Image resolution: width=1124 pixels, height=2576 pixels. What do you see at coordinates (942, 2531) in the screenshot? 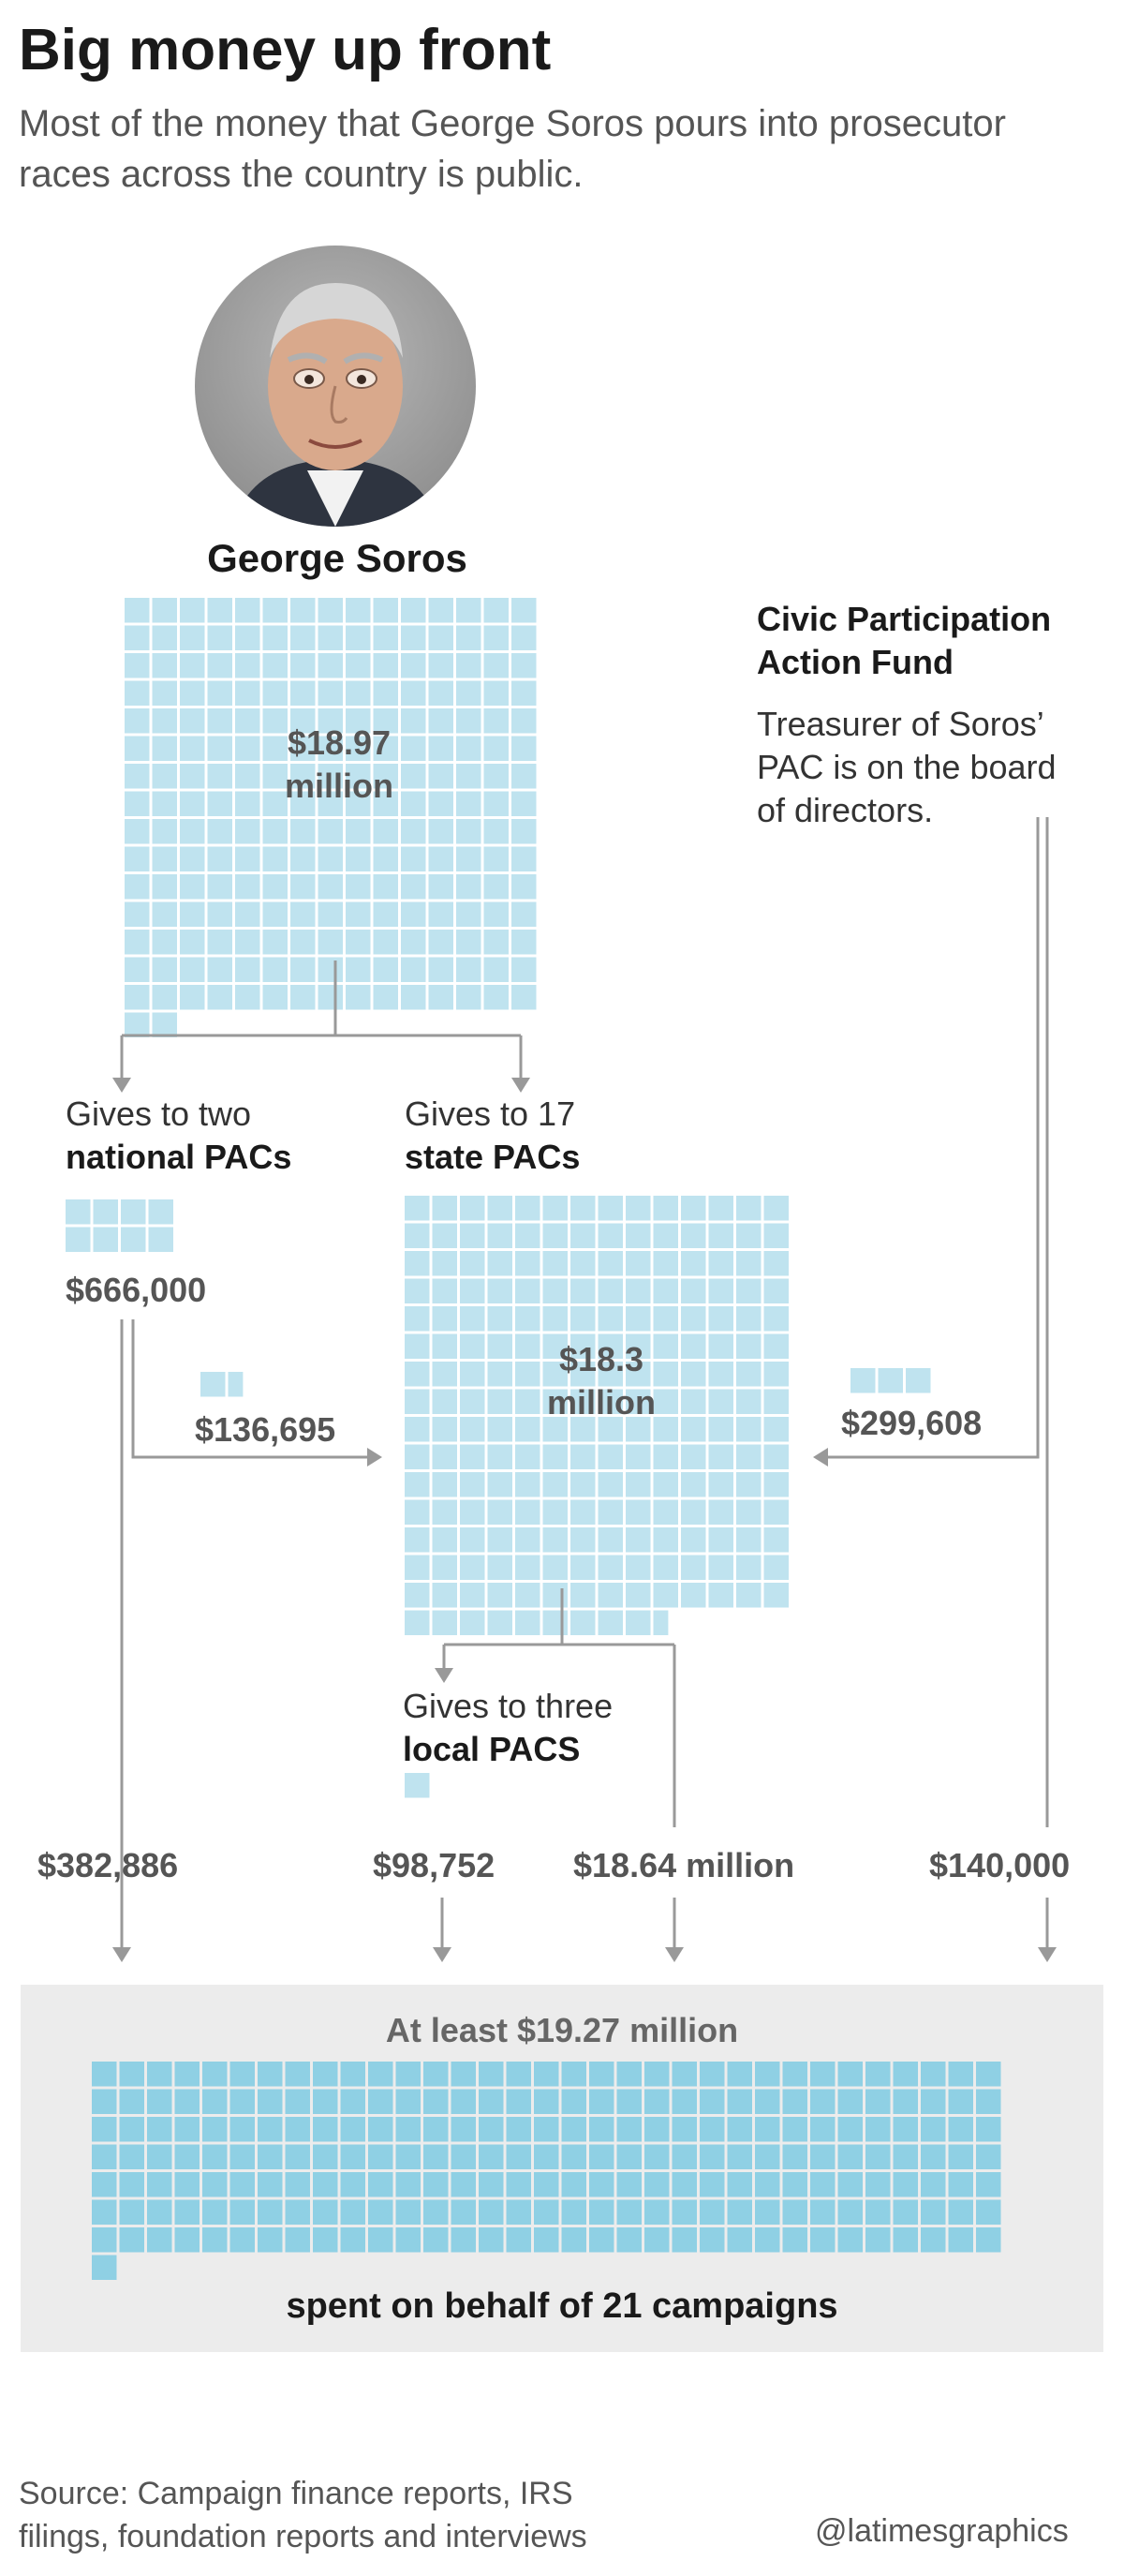
I see `credit: @latimesgraphics` at bounding box center [942, 2531].